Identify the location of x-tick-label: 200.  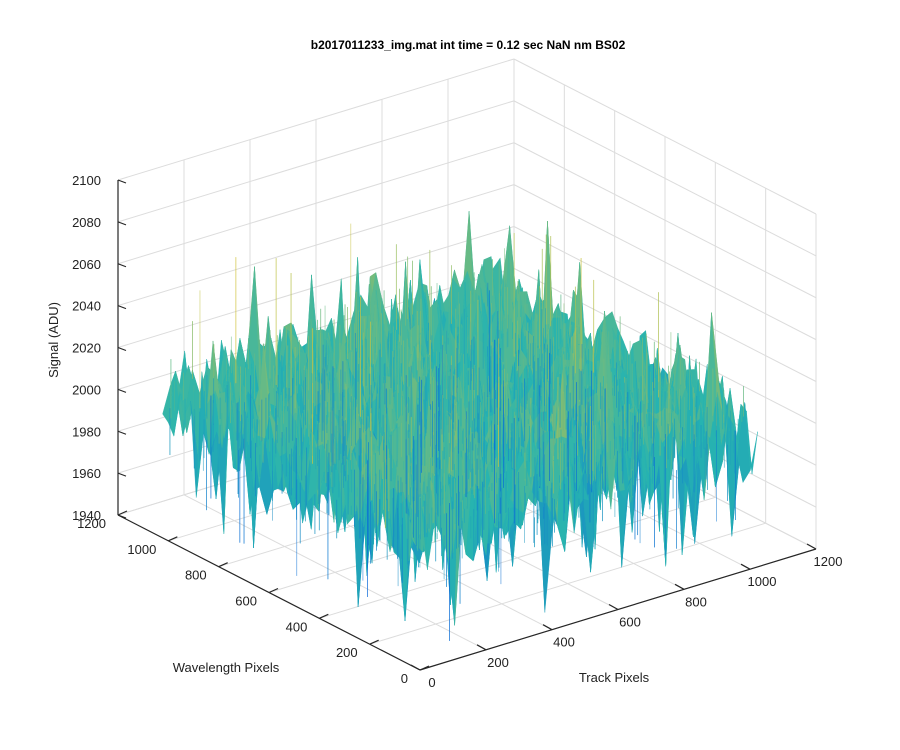
(498, 662).